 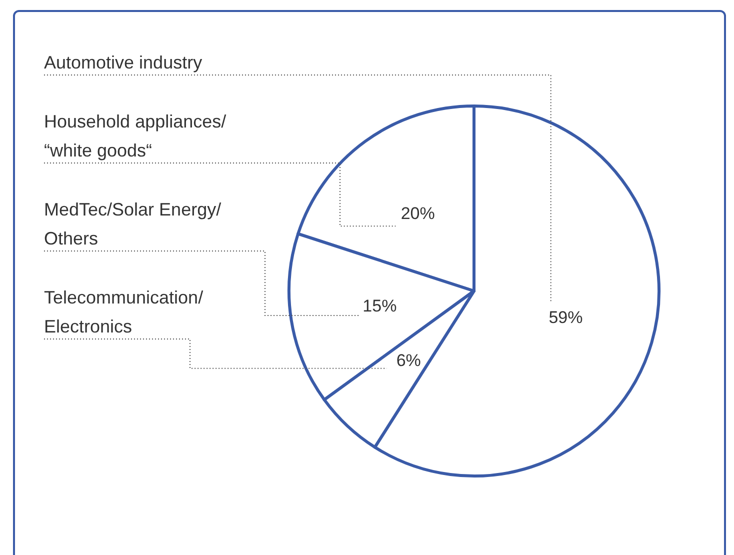 I want to click on slice-label: MedTec/Solar Energy/ Others, so click(x=133, y=224).